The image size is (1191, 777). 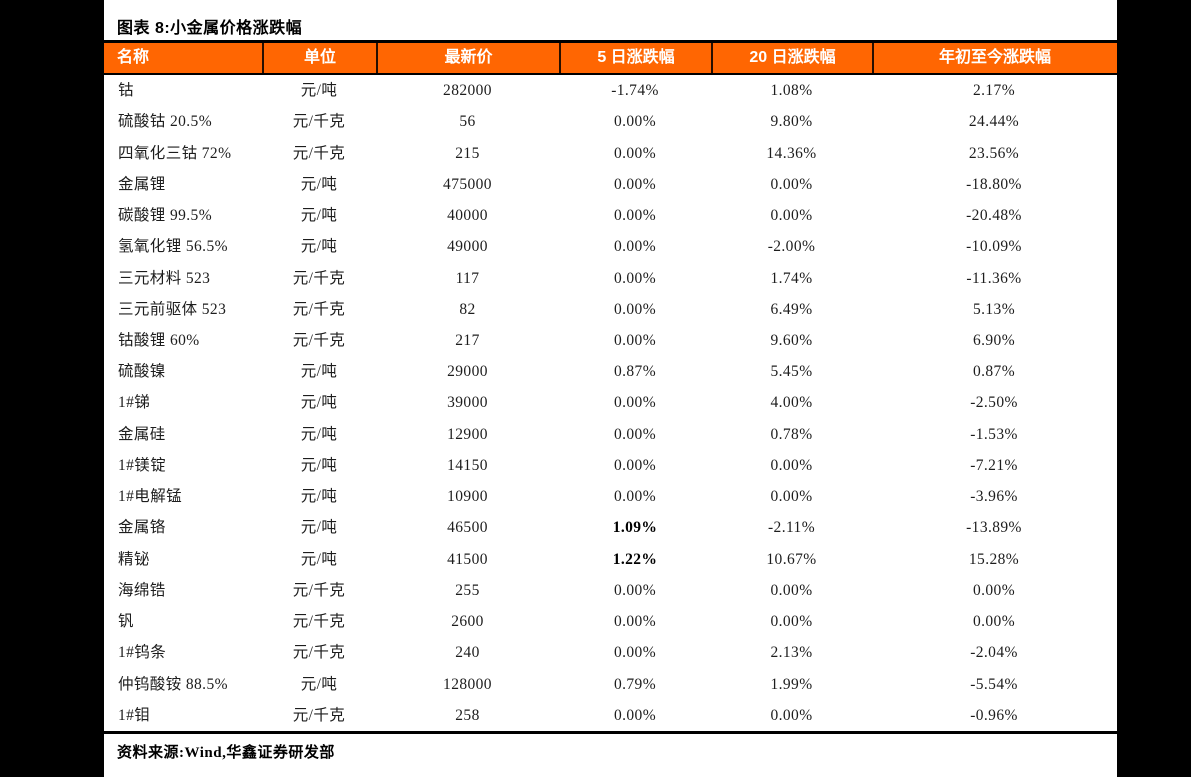 What do you see at coordinates (635, 372) in the screenshot?
I see `cell-5d-change: 0.87%` at bounding box center [635, 372].